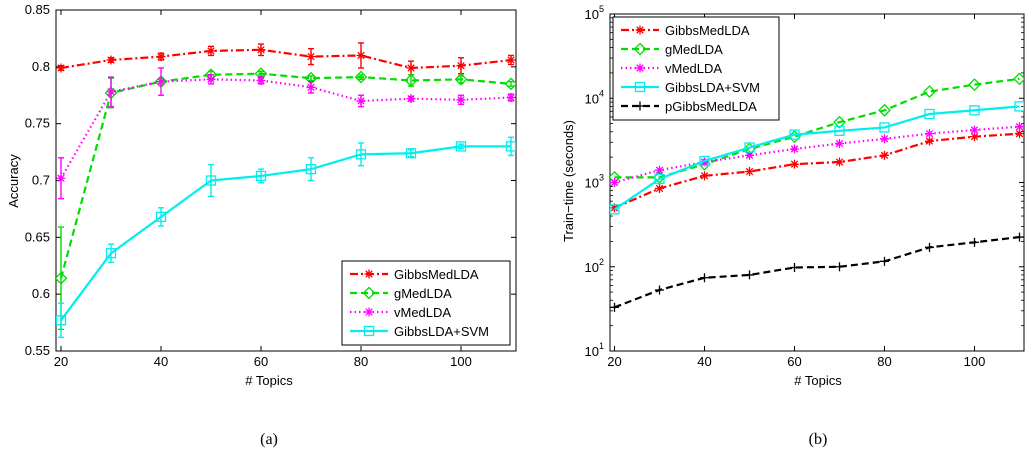  Describe the element at coordinates (37, 350) in the screenshot. I see `panel-a-ytick-label: 0.55` at that location.